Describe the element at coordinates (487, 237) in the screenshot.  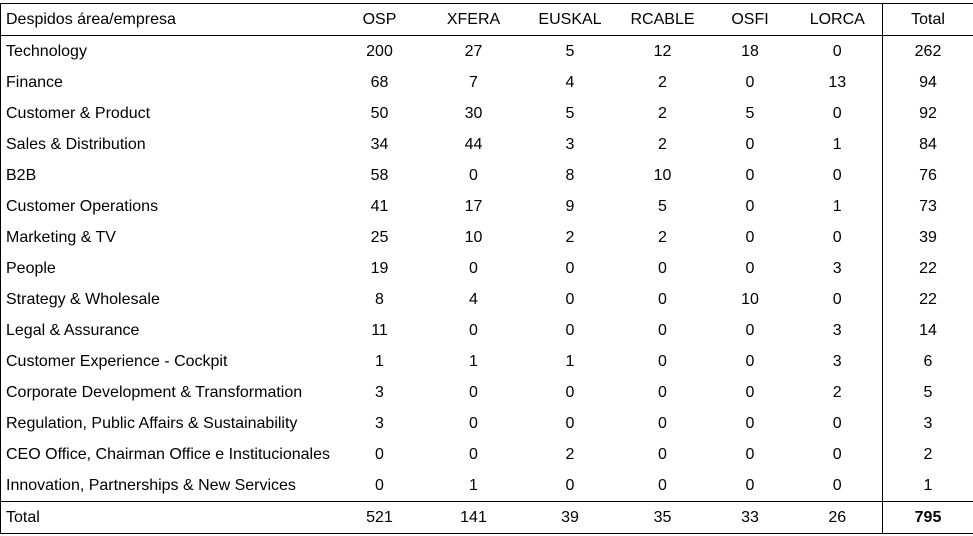
I see `table-row: Marketing & TV 25 10 2 2 0 0 39` at that location.